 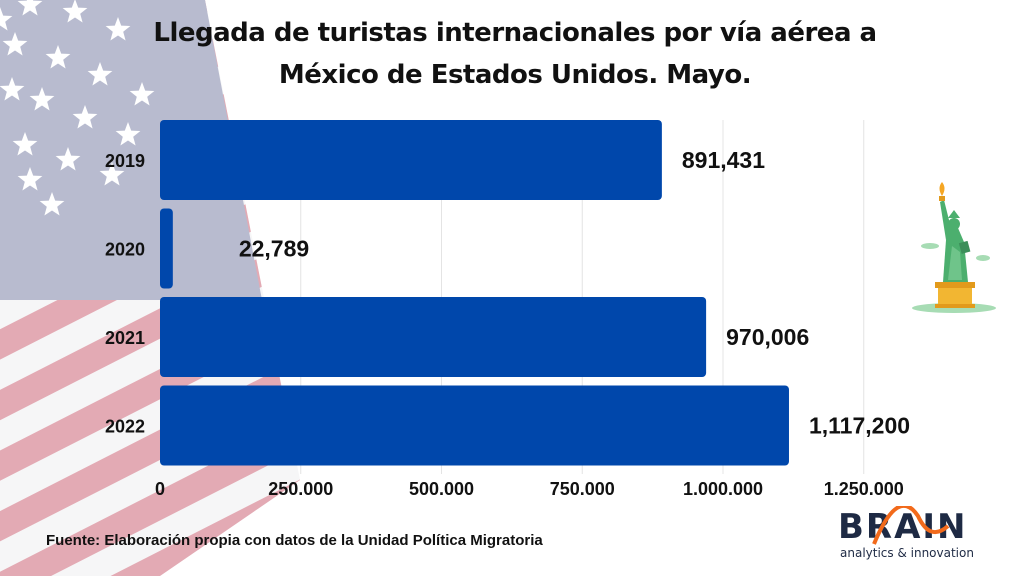 I want to click on brain-logo: BRAIN analytics & innovation, so click(x=918, y=534).